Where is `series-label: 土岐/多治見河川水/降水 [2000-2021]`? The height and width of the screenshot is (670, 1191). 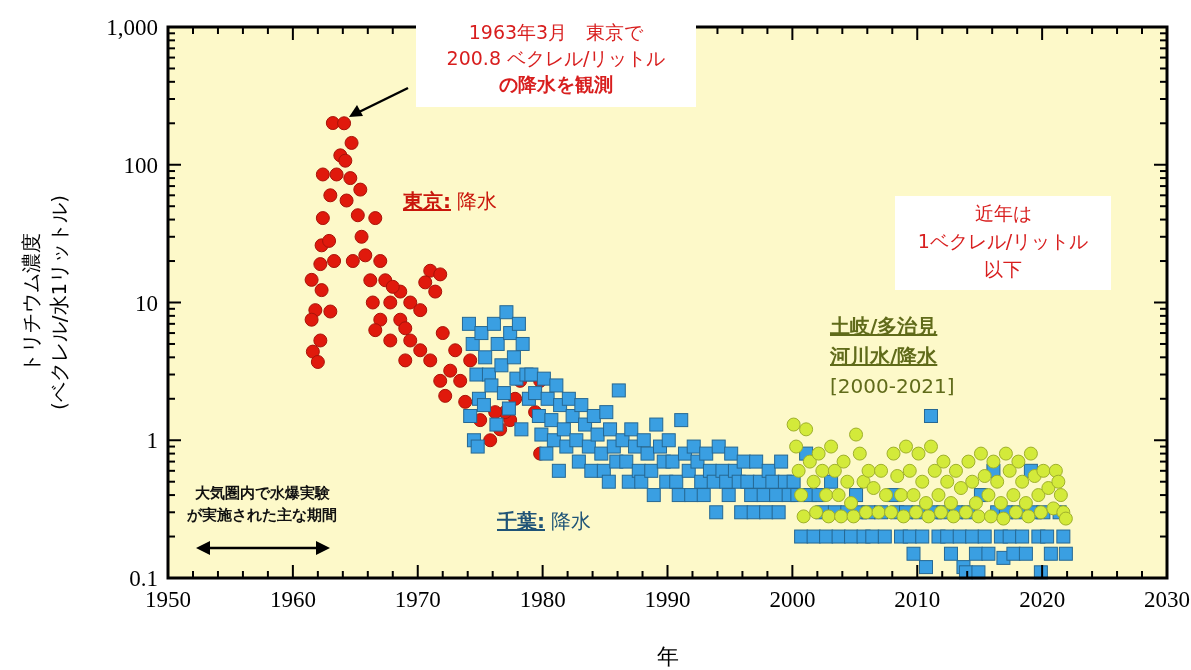 series-label: 土岐/多治見河川水/降水 [2000-2021] is located at coordinates (892, 356).